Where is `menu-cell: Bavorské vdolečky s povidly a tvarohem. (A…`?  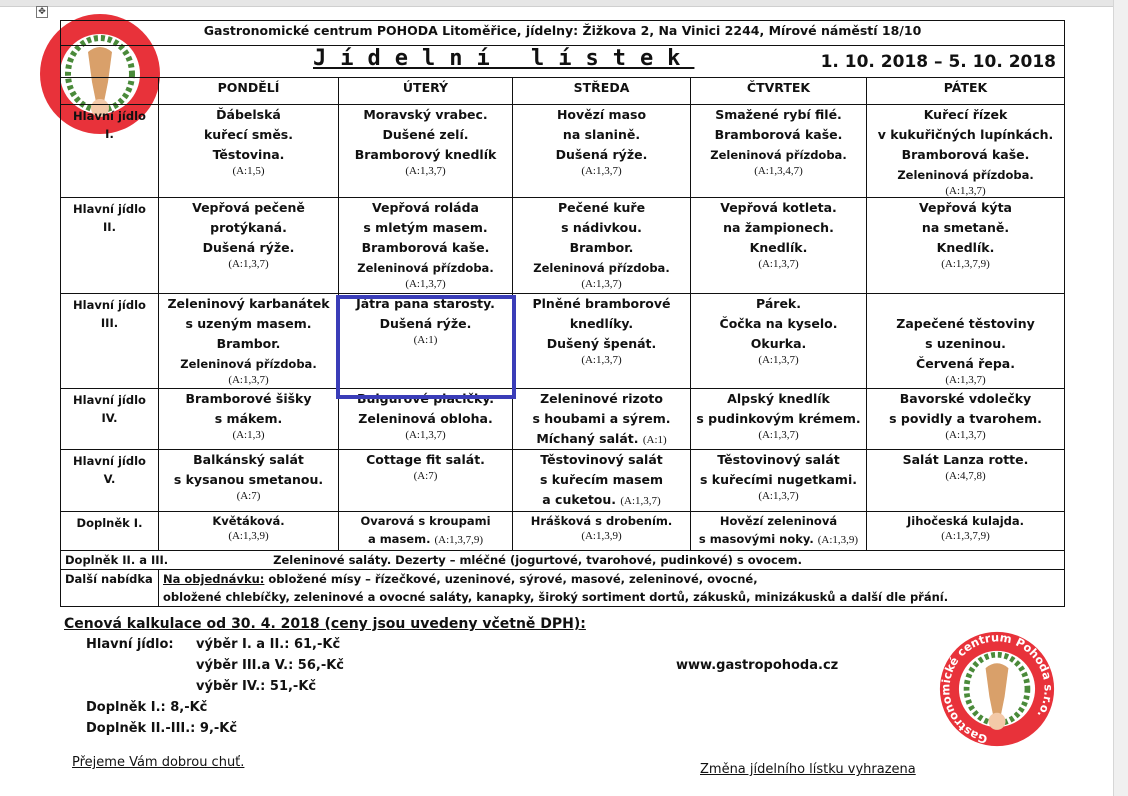
menu-cell: Bavorské vdolečky s povidly a tvarohem. (A… is located at coordinates (965, 419).